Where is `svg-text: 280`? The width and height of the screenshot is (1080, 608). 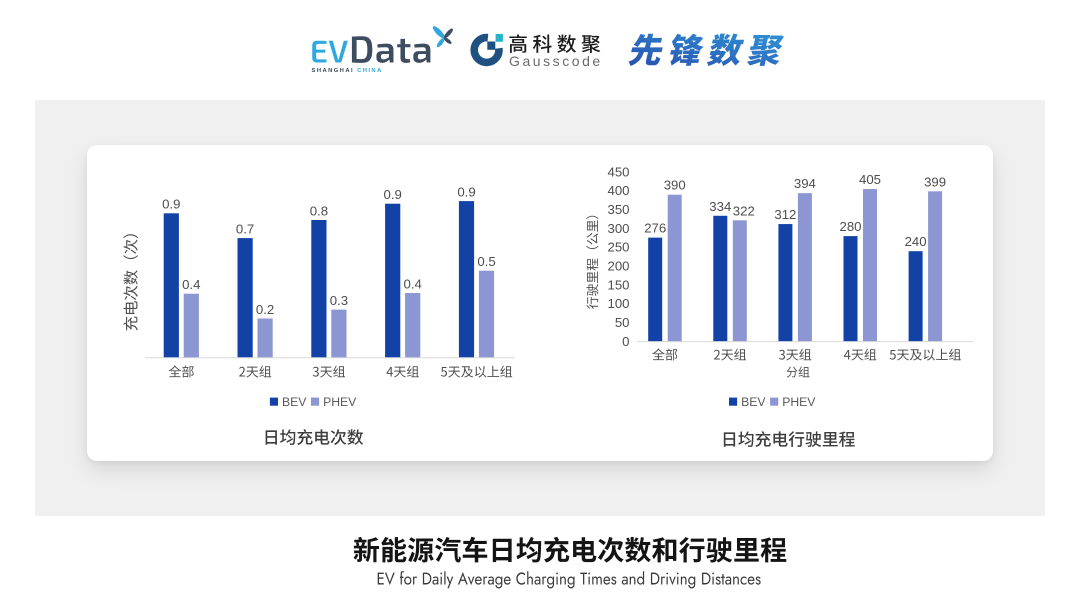 svg-text: 280 is located at coordinates (850, 226).